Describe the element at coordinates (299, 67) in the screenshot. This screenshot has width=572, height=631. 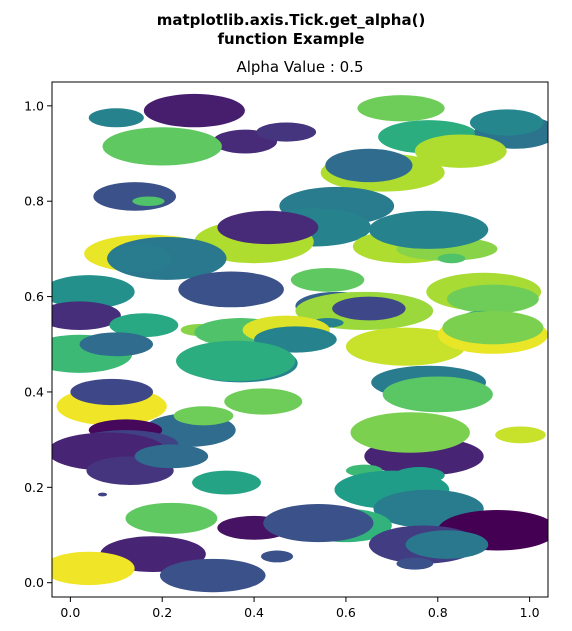
I see `axes-title: Alpha Value : 0.5` at that location.